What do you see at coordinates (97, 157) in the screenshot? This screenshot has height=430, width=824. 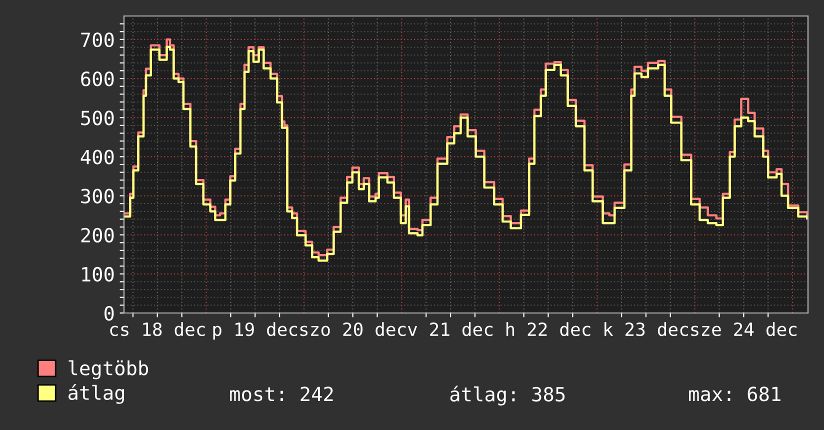 I see `y-tick-label: 400` at bounding box center [97, 157].